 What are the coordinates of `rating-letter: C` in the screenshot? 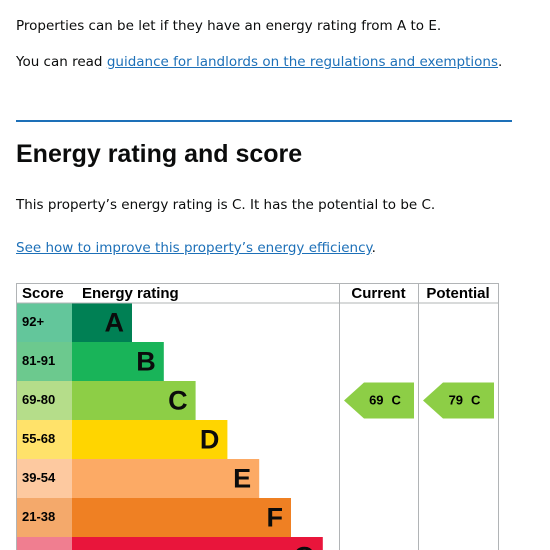 It's located at (178, 401).